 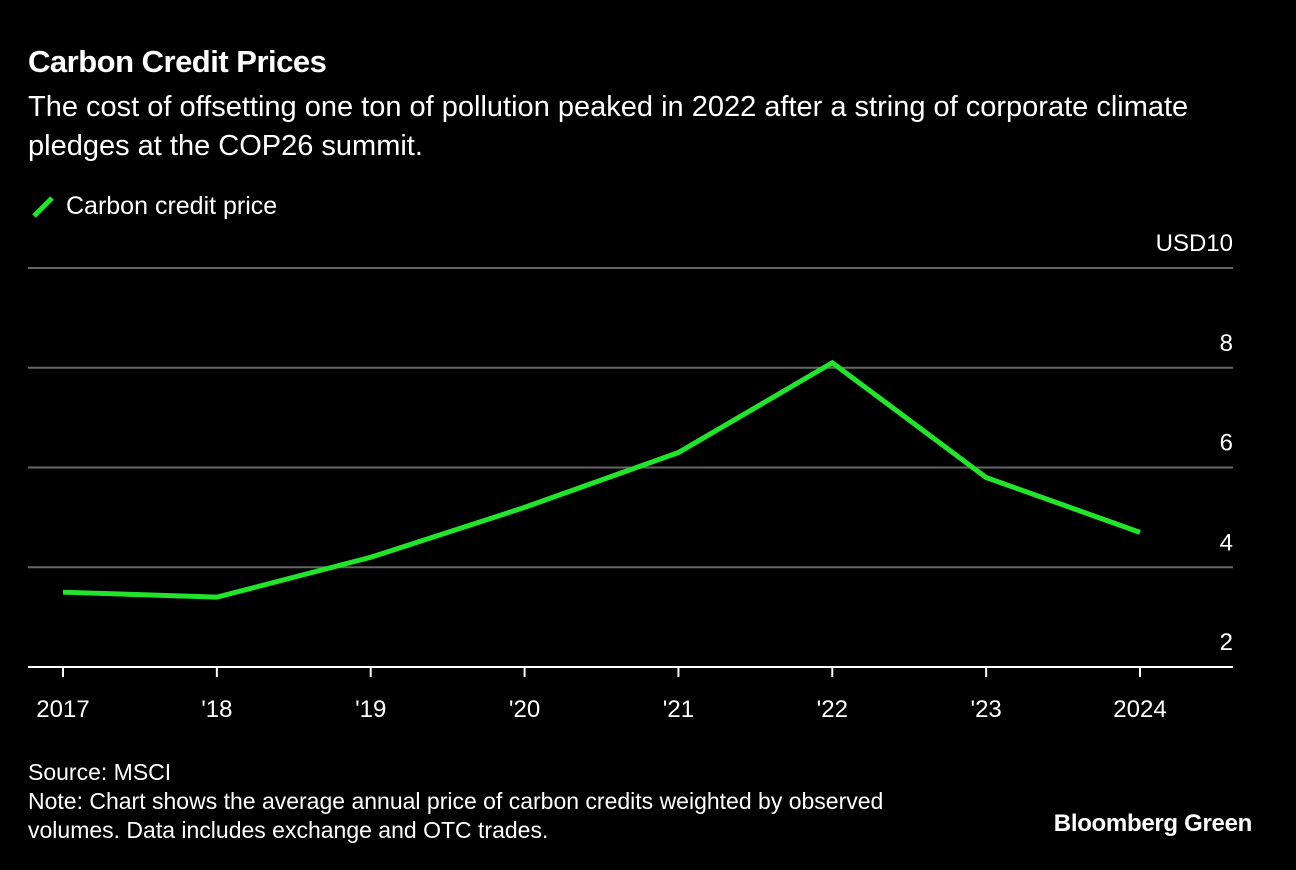 What do you see at coordinates (43, 206) in the screenshot?
I see `legend-swatch-icon` at bounding box center [43, 206].